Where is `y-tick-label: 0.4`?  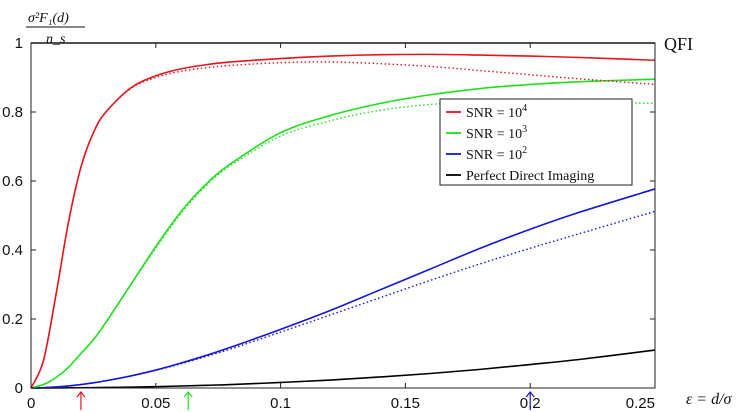 y-tick-label: 0.4 is located at coordinates (12, 250).